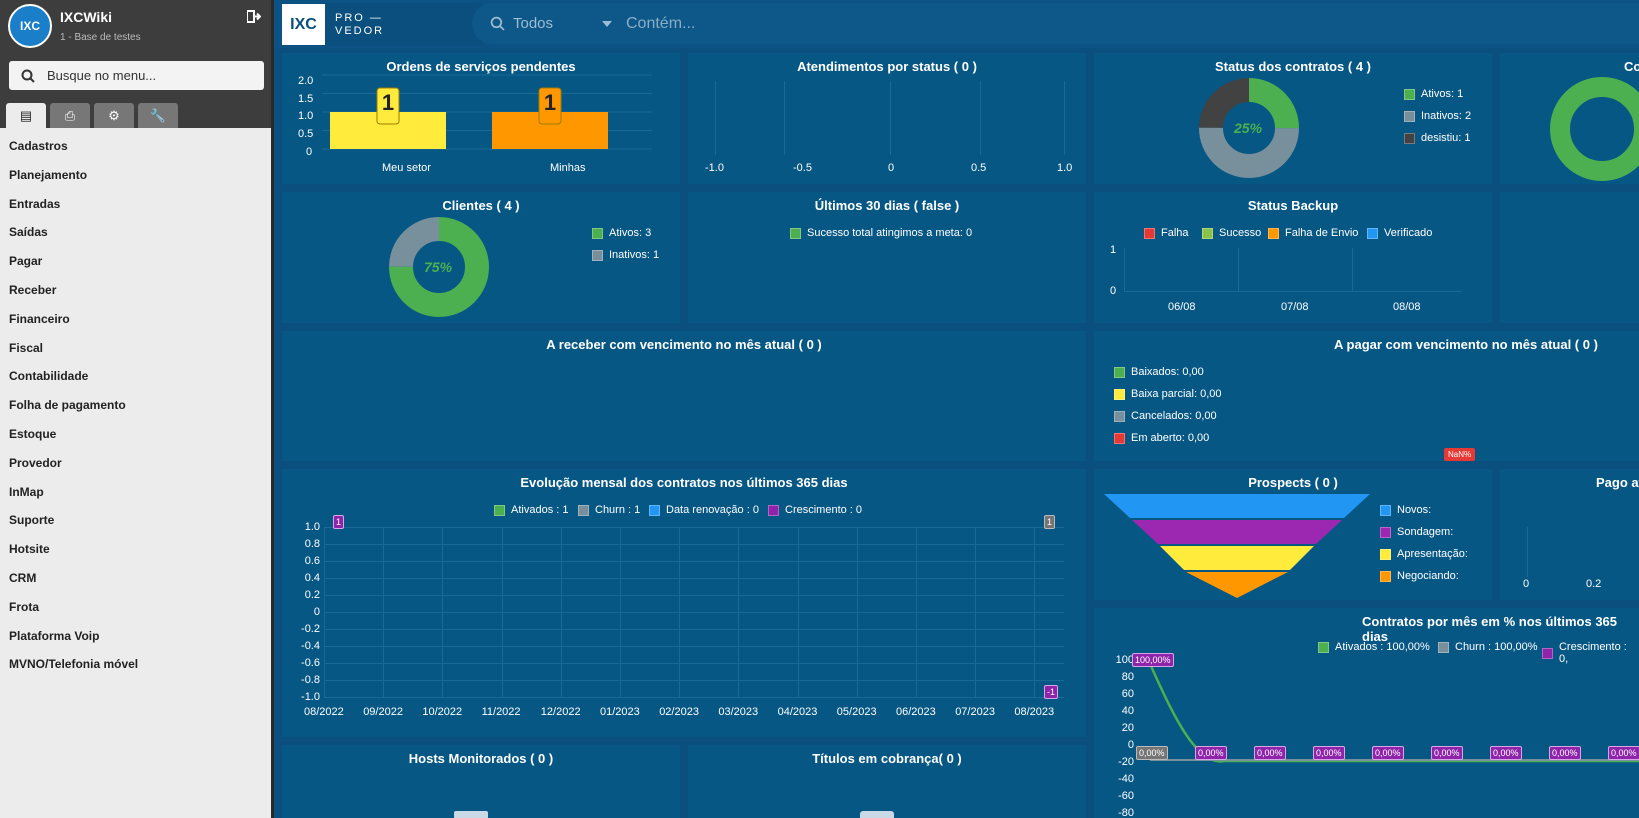 The width and height of the screenshot is (1639, 818). Describe the element at coordinates (979, 168) in the screenshot. I see `x-tick: 0.5` at that location.